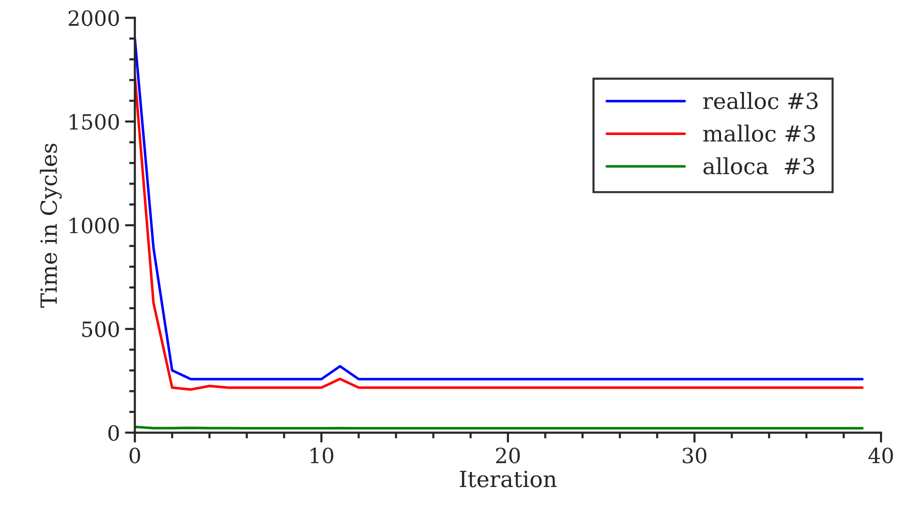 The image size is (899, 509). Describe the element at coordinates (100, 329) in the screenshot. I see `y-tick-label: 500` at that location.